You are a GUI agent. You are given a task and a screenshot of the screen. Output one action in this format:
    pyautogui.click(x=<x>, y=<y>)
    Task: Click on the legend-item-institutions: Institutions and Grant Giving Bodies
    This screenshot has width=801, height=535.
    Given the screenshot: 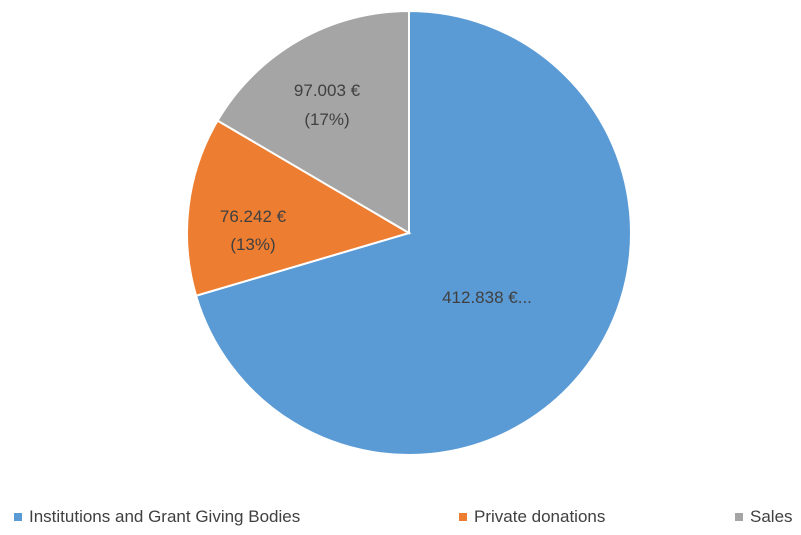 What is the action you would take?
    pyautogui.click(x=157, y=517)
    